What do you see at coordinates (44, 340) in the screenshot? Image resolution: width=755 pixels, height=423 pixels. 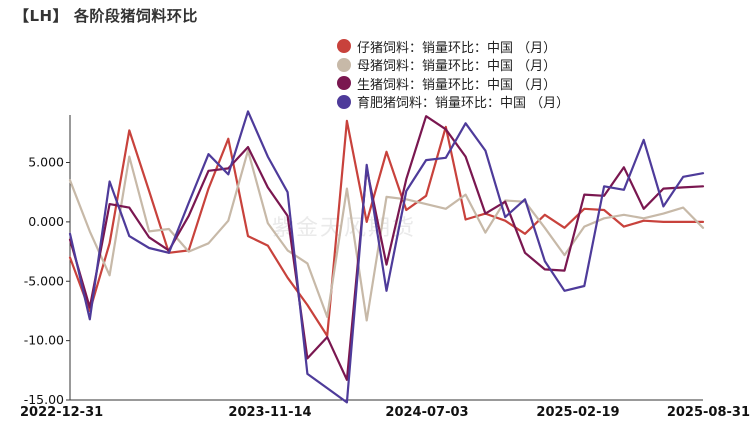 I see `y-tick-label: -10.00` at bounding box center [44, 340].